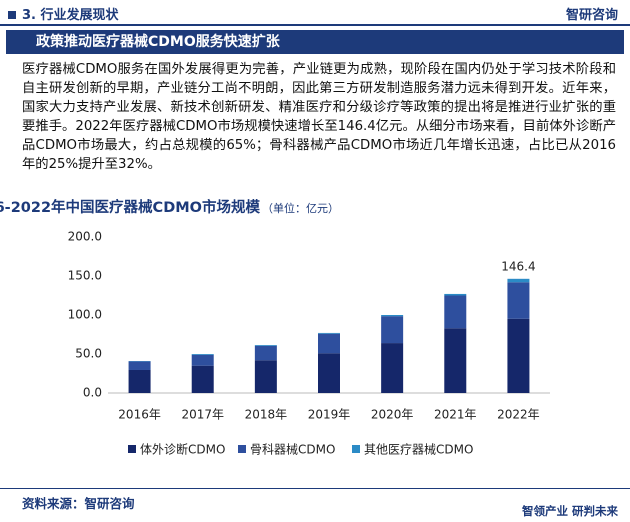  What do you see at coordinates (315, 42) in the screenshot?
I see `banner: 政策推动医疗器械CDMO服务快速扩张` at bounding box center [315, 42].